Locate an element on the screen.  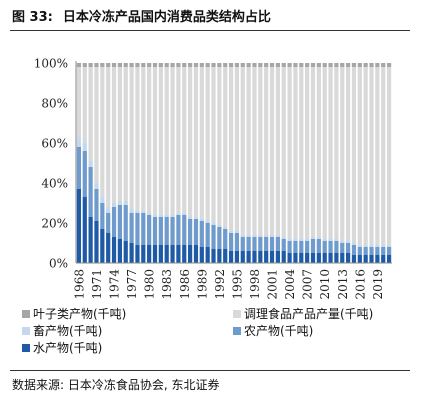
bar-segment-1997-s4 is located at coordinates (248, 65).